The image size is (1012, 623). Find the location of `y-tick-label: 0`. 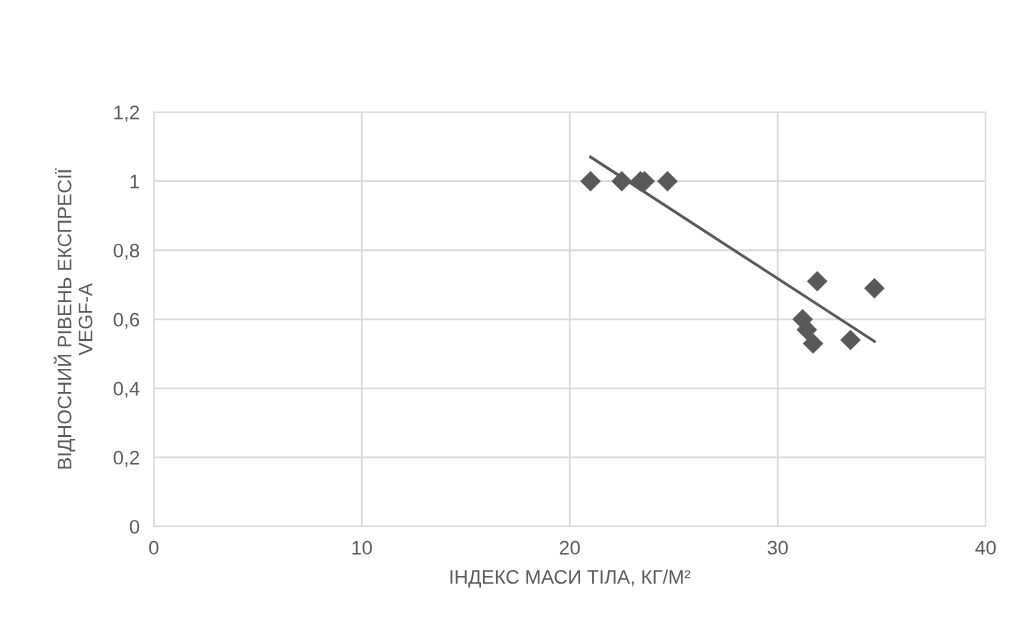

y-tick-label: 0 is located at coordinates (134, 526).